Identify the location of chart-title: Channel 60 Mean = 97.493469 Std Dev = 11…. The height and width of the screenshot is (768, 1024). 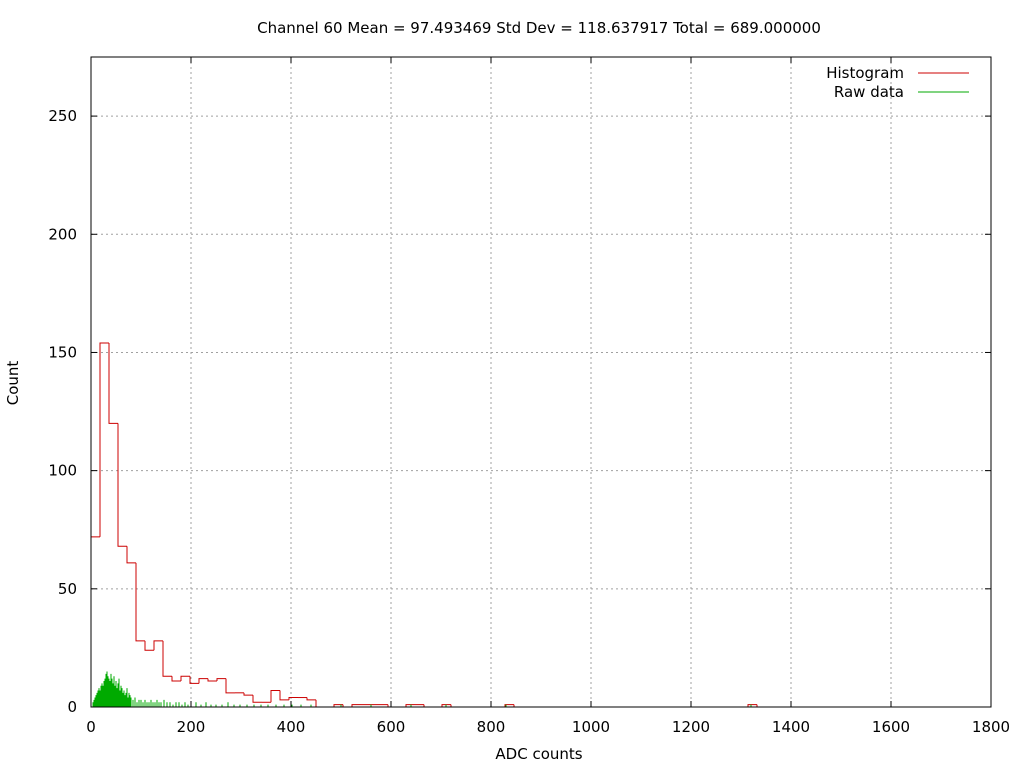
(539, 28).